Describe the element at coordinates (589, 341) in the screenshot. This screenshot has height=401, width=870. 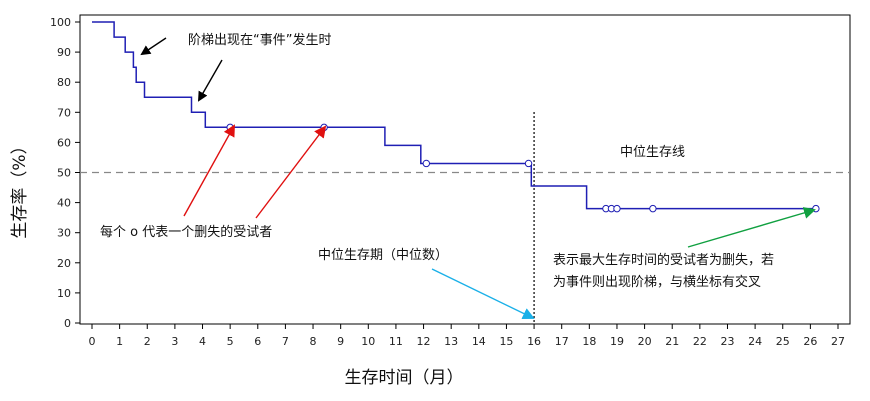
I see `x-tick-label: 18` at that location.